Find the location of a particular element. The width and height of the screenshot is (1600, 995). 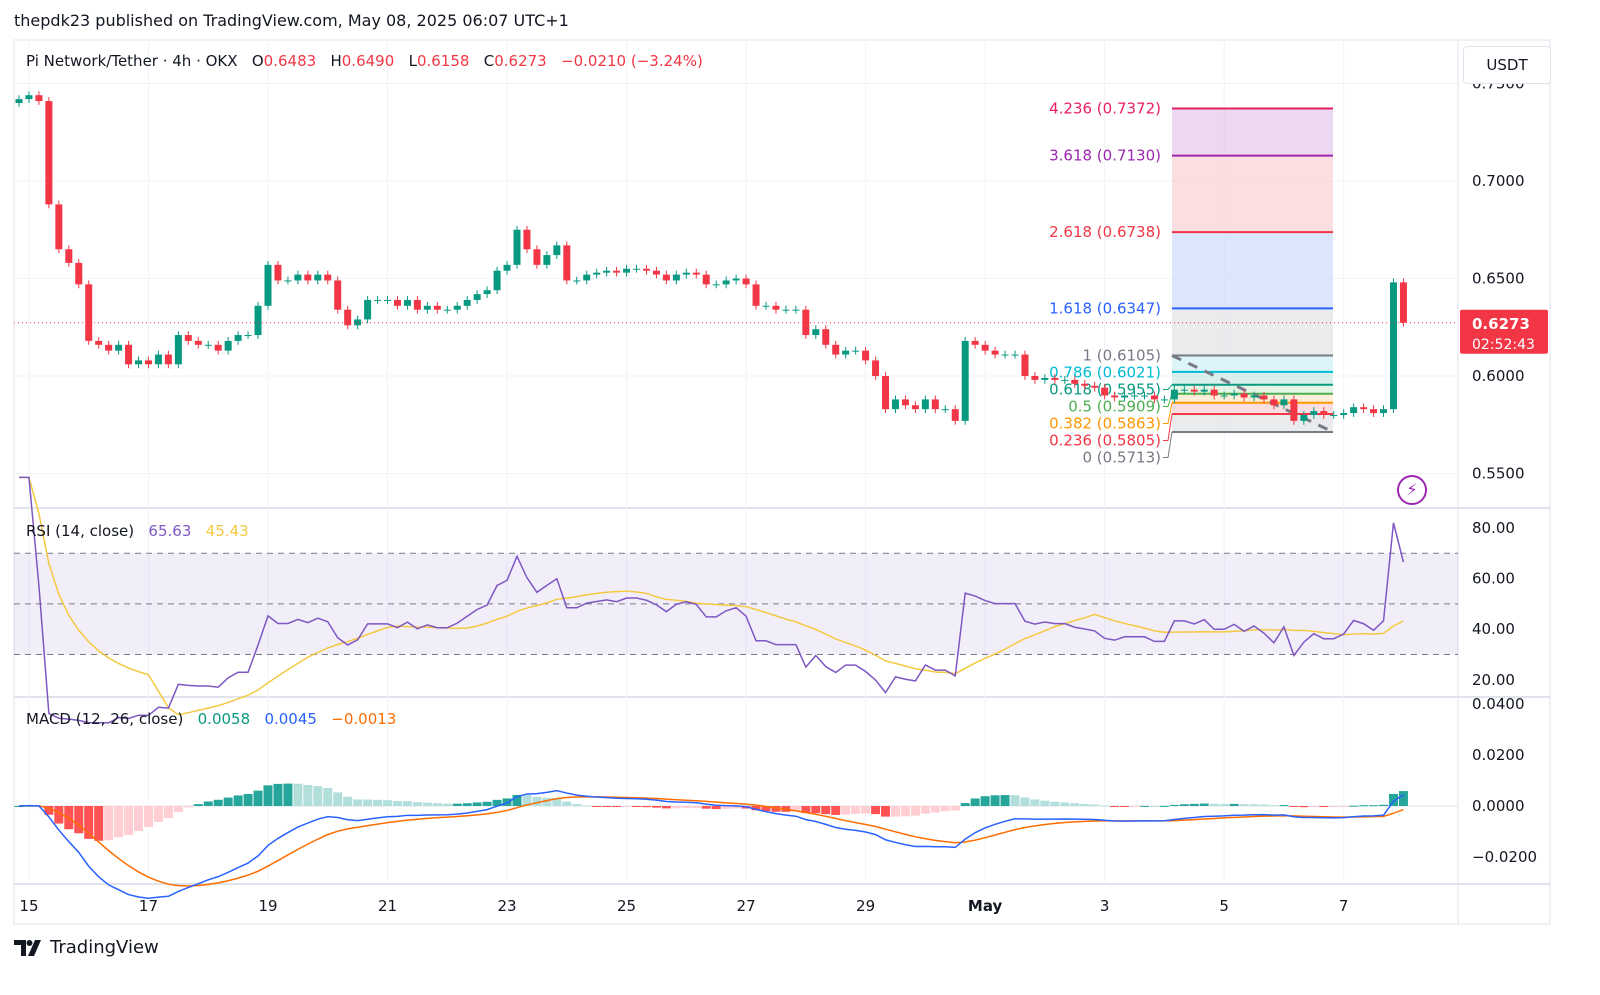

rsi-value: 65.63 is located at coordinates (170, 531).